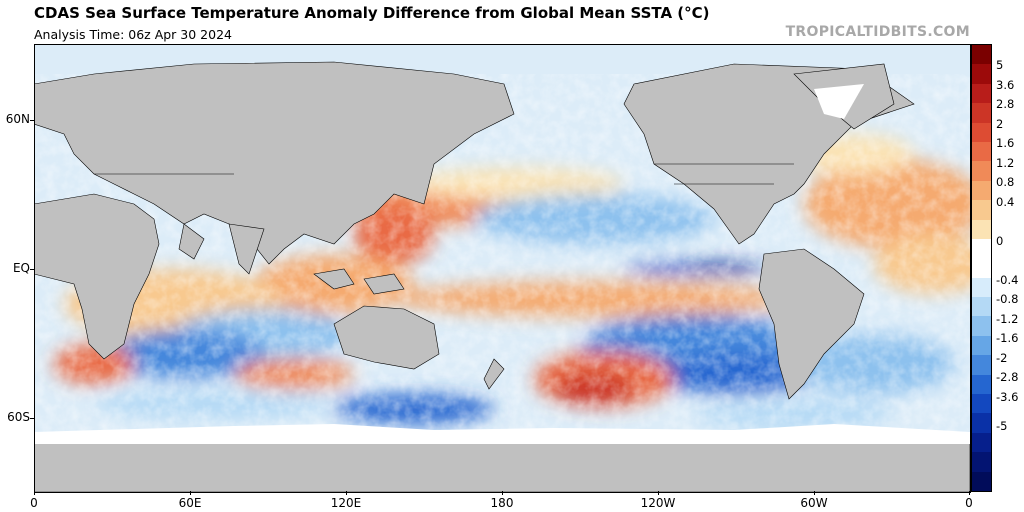 This screenshot has width=1024, height=512. What do you see at coordinates (17, 119) in the screenshot?
I see `lat-label-60n: 60N` at bounding box center [17, 119].